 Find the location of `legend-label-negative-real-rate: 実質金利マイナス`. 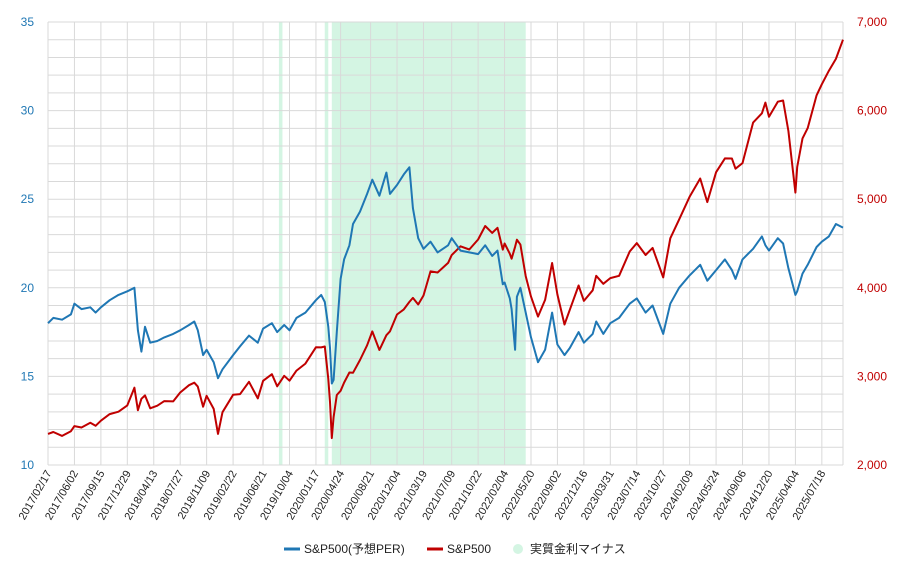

legend-label-negative-real-rate: 実質金利マイナス is located at coordinates (578, 548).